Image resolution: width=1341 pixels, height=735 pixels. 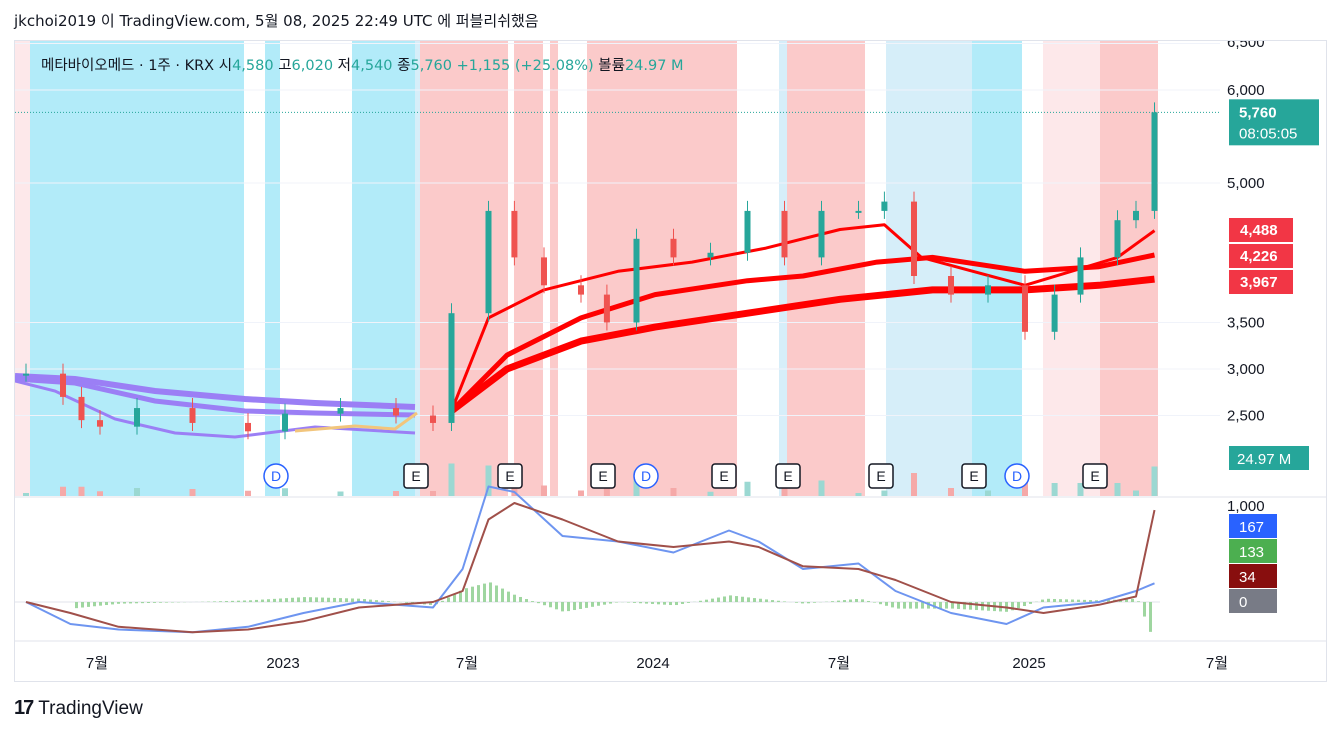 What do you see at coordinates (356, 422) in the screenshot?
I see `moving-average-orange` at bounding box center [356, 422].